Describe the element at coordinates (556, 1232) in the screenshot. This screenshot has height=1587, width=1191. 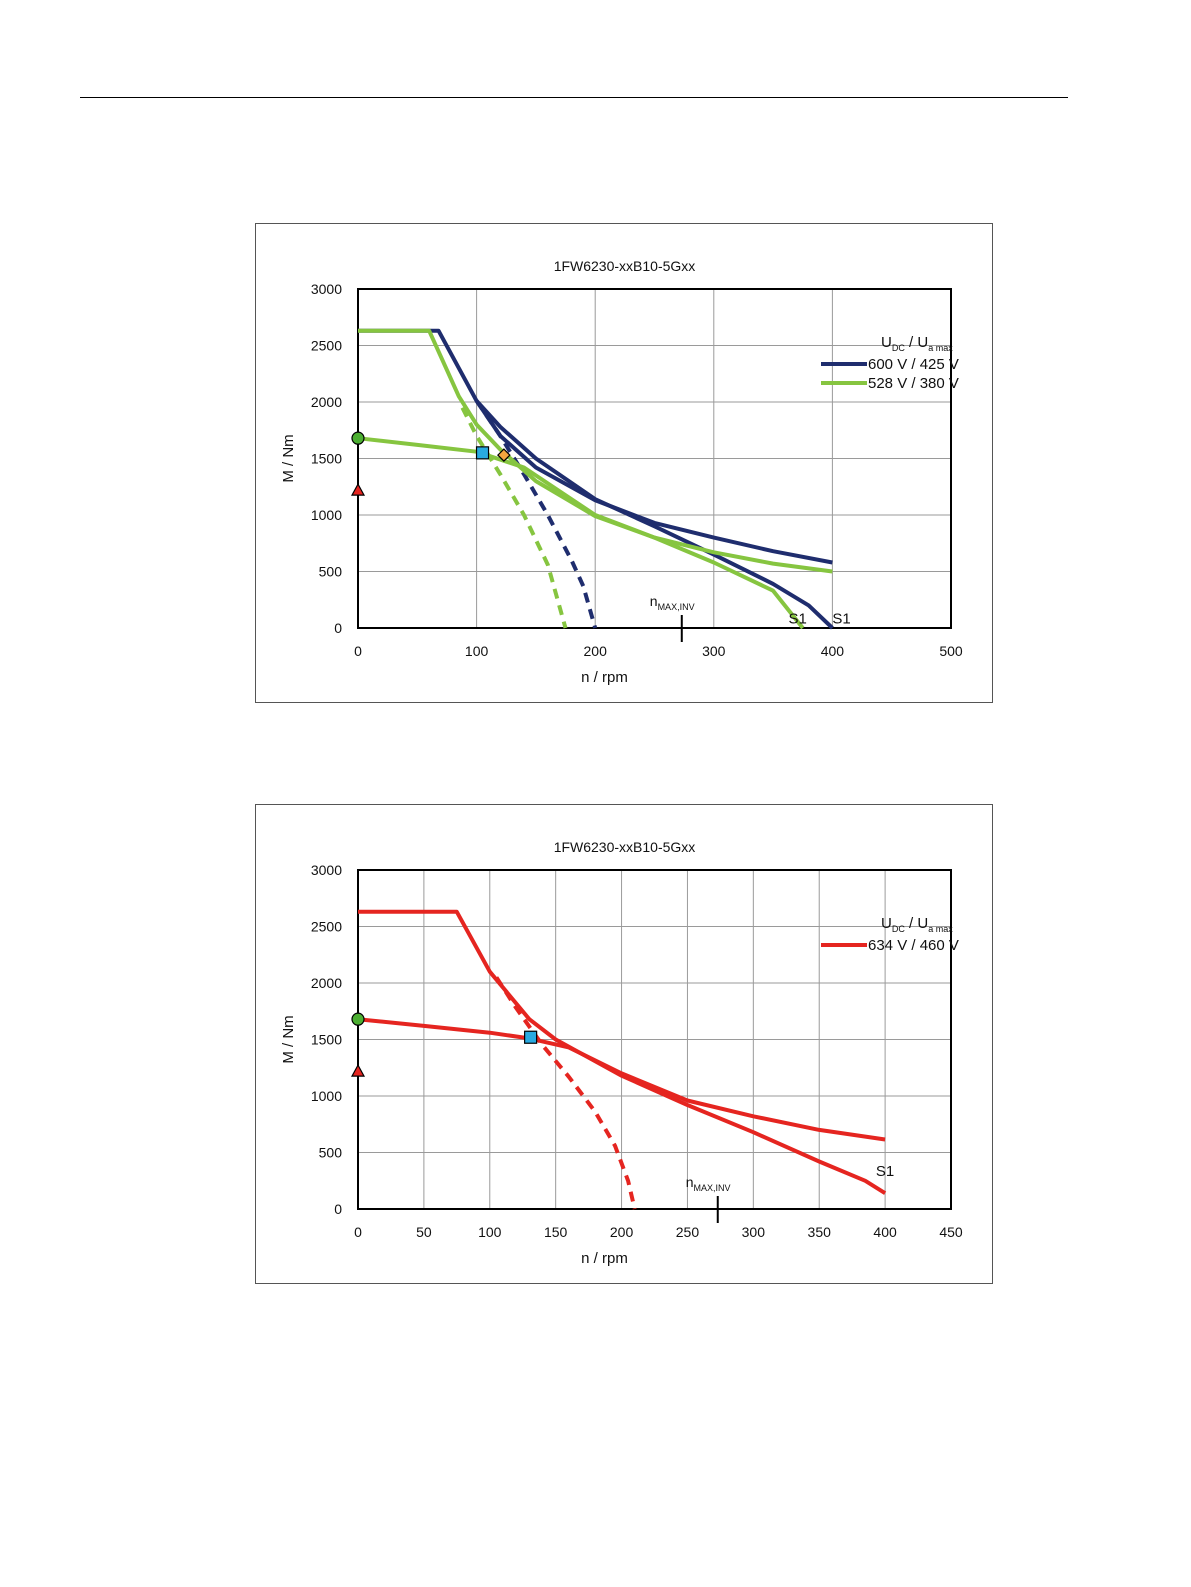
I see `x-tick-label: 150` at that location.